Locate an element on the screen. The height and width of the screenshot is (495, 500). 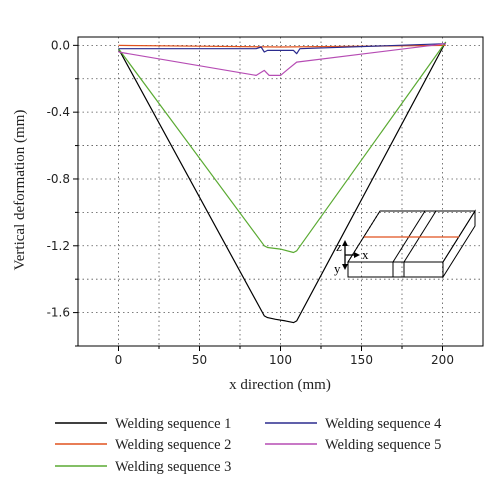
legend-label-3: Welding sequence 3 is located at coordinates (173, 467).